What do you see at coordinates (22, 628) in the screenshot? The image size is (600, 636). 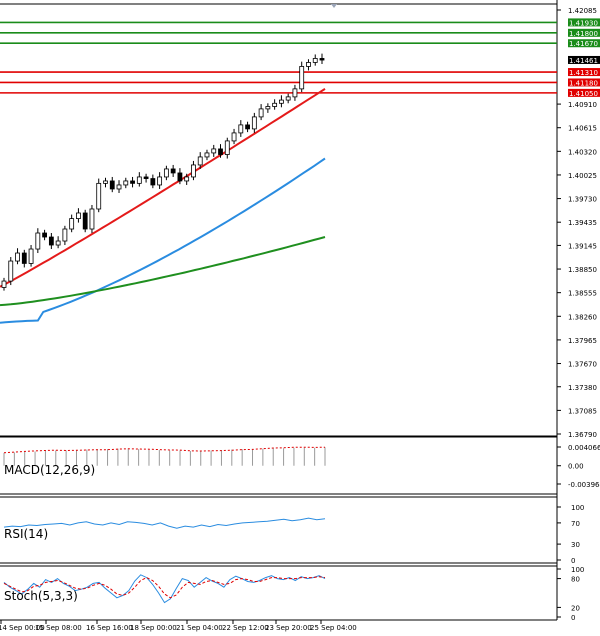 I see `x-tick-label: 14 Sep 00:00` at bounding box center [22, 628].